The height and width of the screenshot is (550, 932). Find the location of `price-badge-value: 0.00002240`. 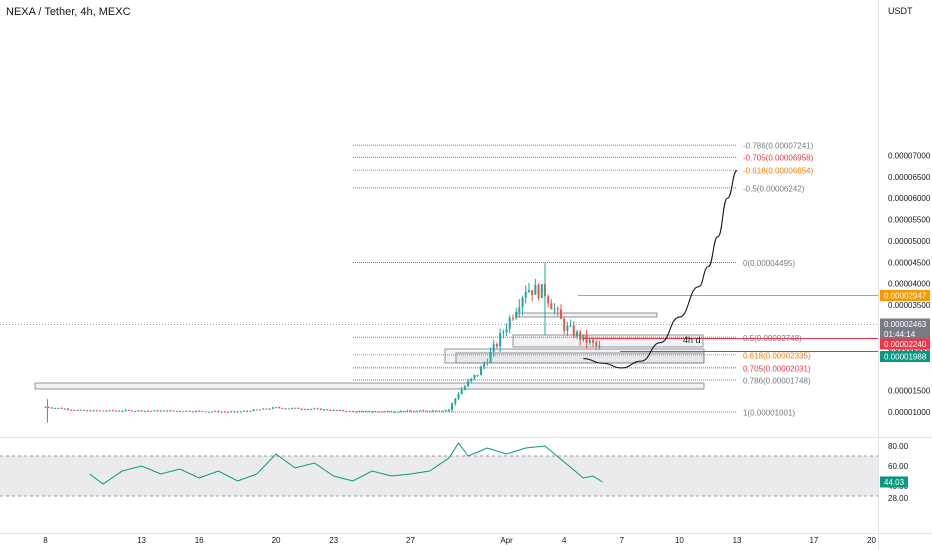

price-badge-value: 0.00002240 is located at coordinates (905, 344).